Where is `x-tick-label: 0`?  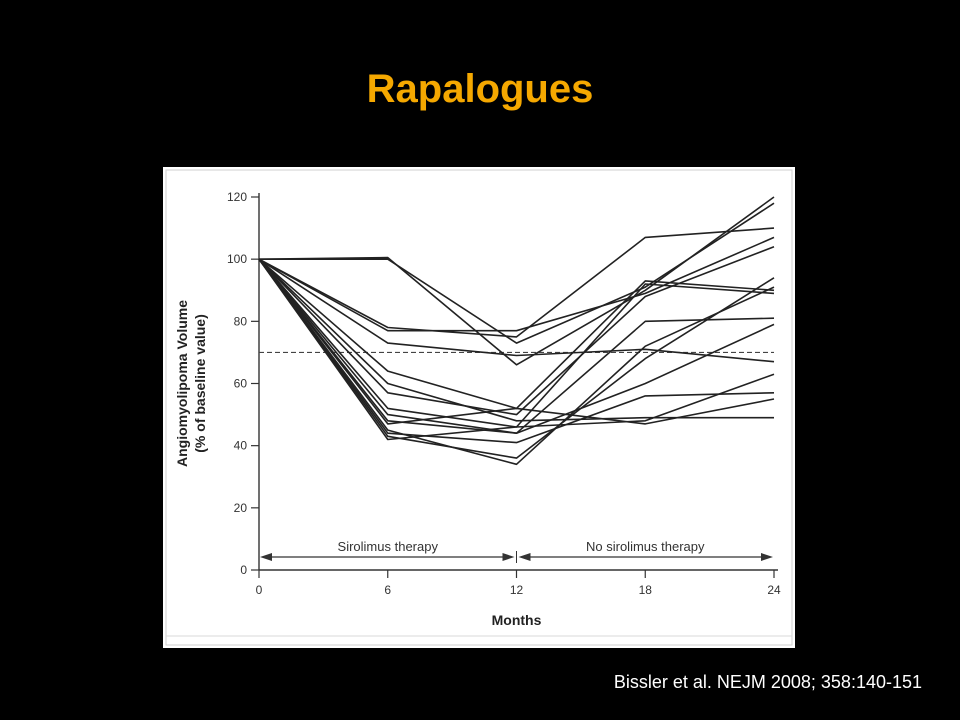 x-tick-label: 0 is located at coordinates (259, 590).